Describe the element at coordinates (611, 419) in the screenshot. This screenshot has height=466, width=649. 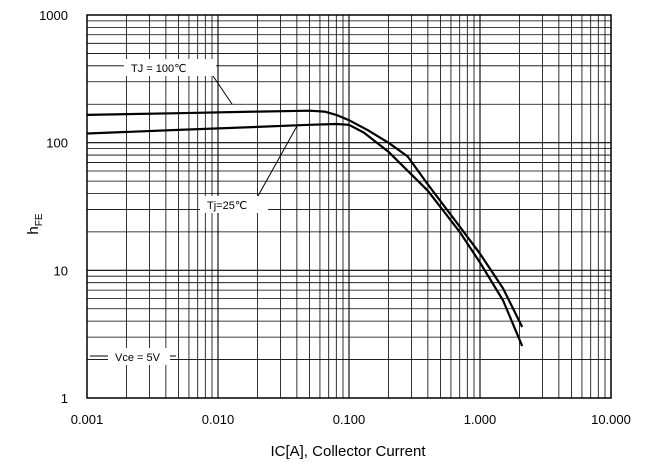
I see `x-tick-label: 10.000` at that location.